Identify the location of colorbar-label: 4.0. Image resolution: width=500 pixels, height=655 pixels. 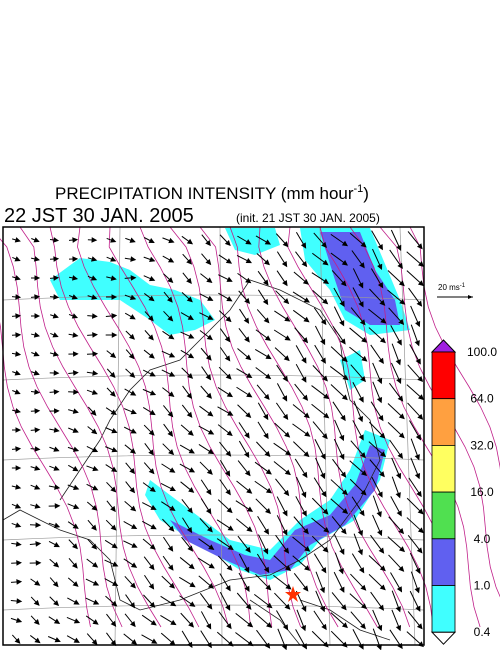
(482, 539).